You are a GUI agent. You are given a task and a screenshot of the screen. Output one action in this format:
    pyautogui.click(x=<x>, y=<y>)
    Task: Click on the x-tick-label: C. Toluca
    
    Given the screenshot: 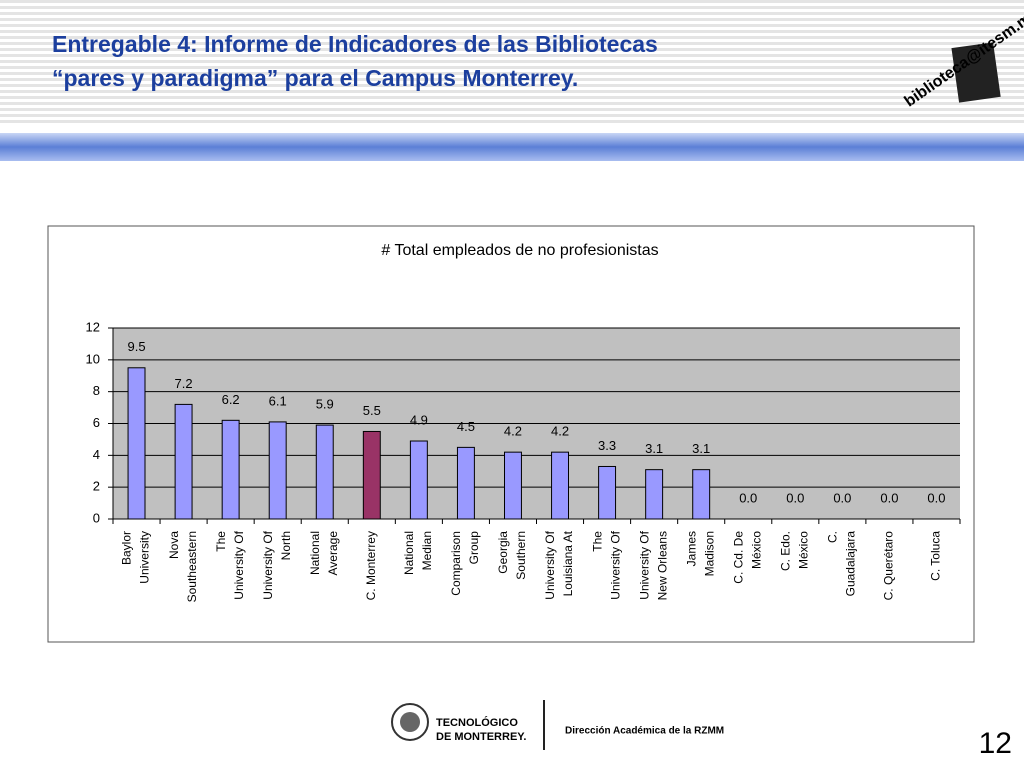 What is the action you would take?
    pyautogui.click(x=936, y=556)
    